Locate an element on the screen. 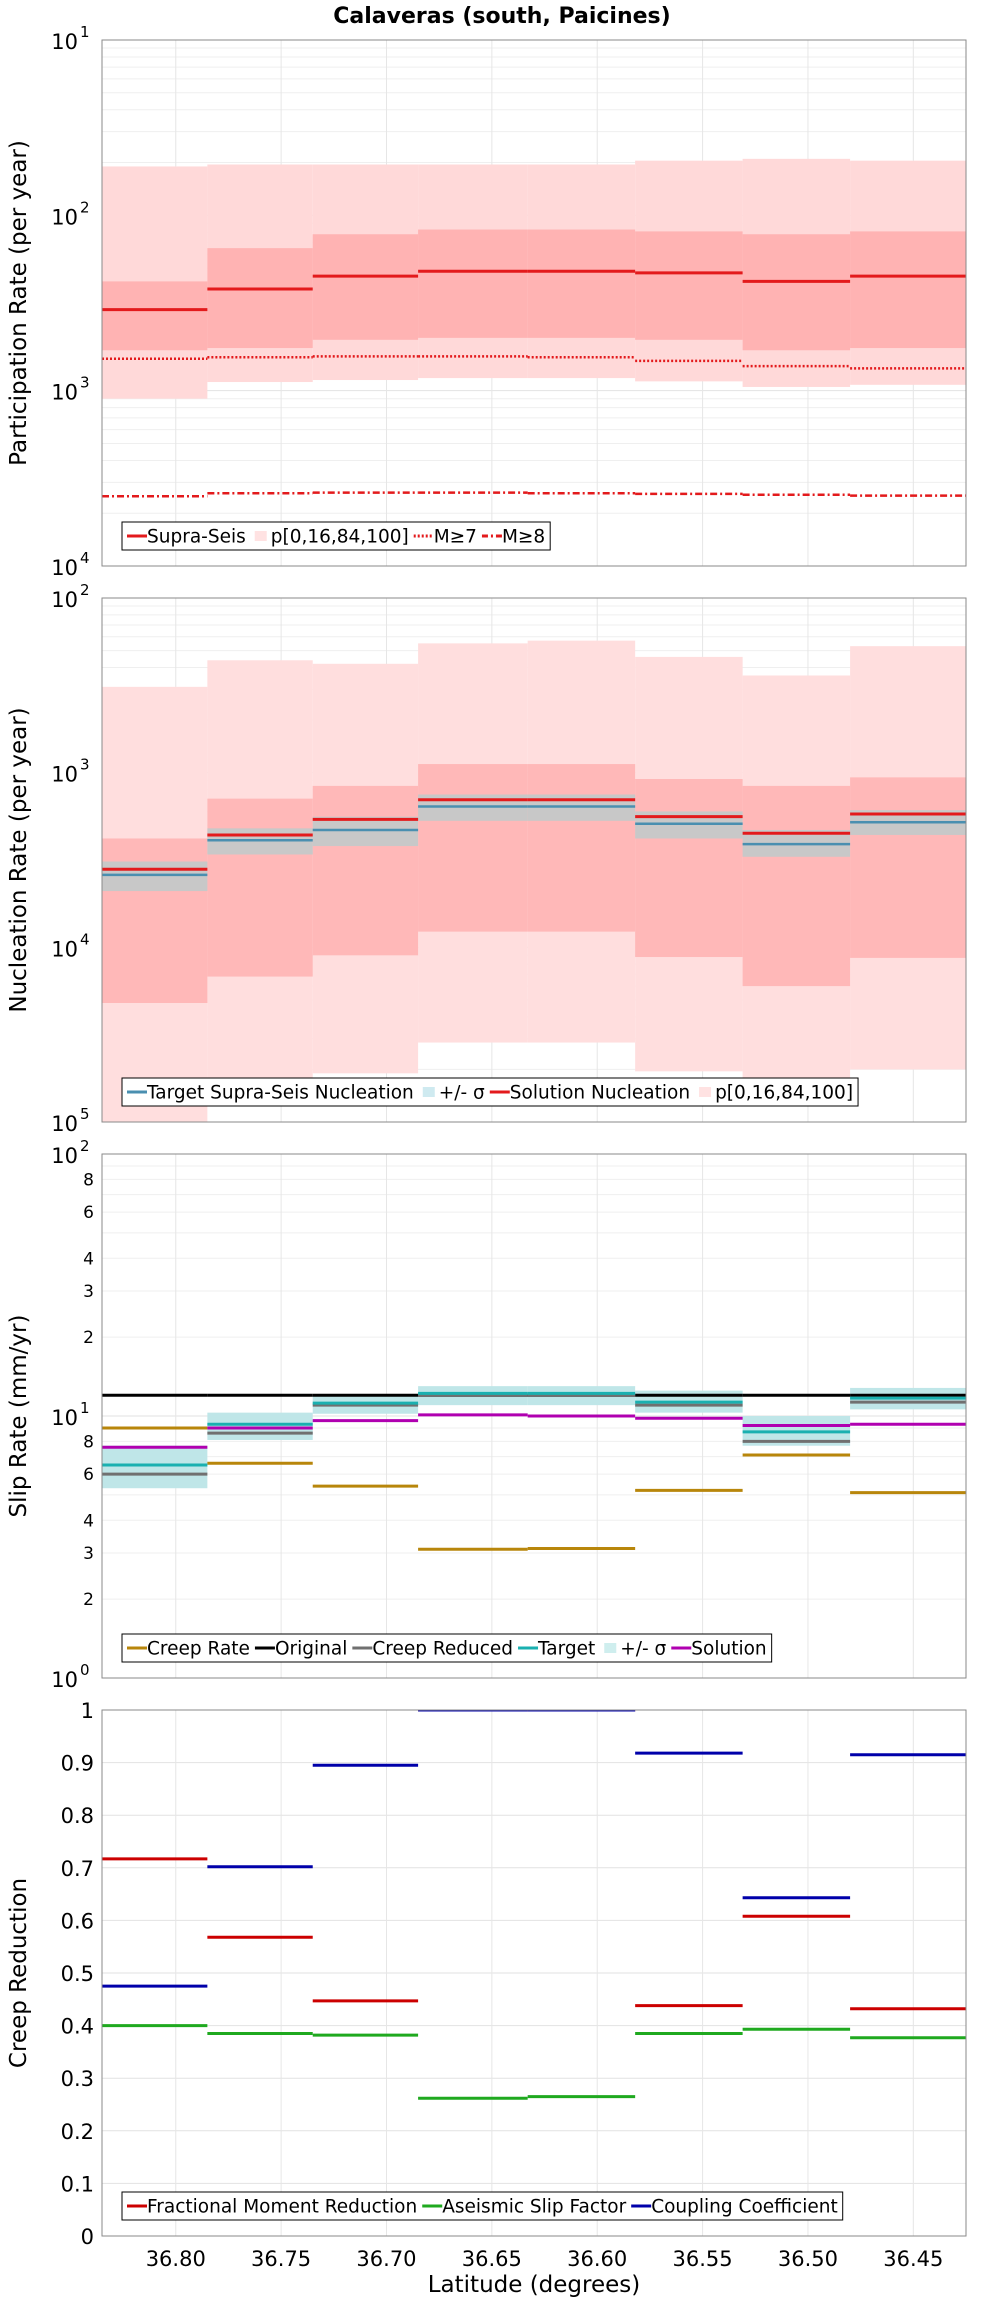  x-tick-label: 36.75 is located at coordinates (281, 2259).